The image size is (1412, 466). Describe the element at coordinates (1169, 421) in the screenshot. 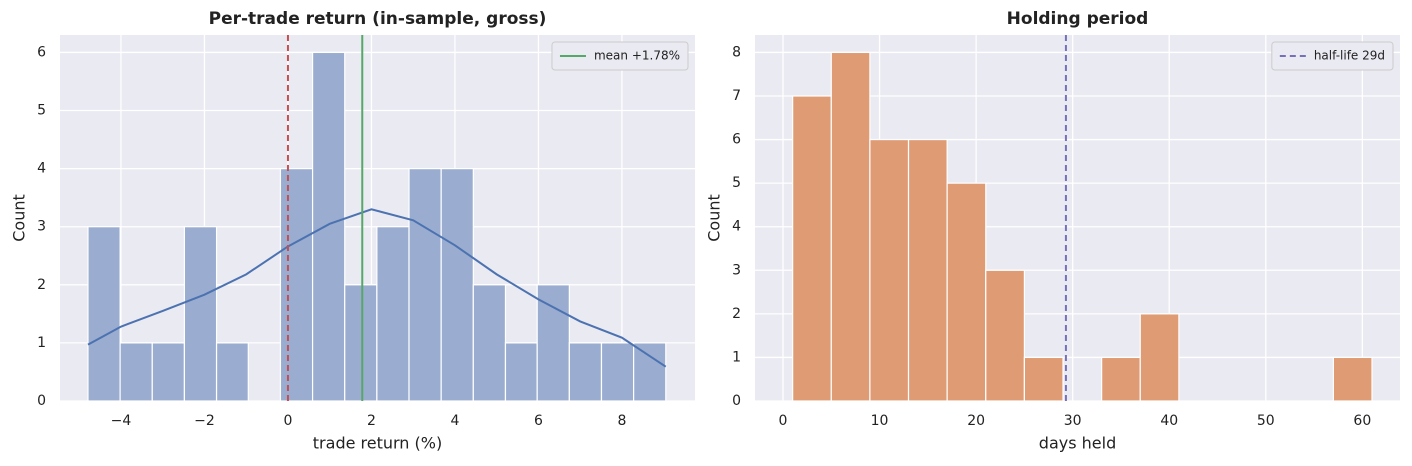

I see `x-tick-label: 40` at that location.